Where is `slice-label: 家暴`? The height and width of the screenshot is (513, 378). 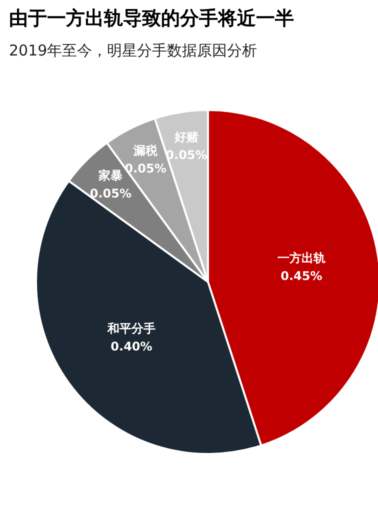 slice-label: 家暴 is located at coordinates (110, 175).